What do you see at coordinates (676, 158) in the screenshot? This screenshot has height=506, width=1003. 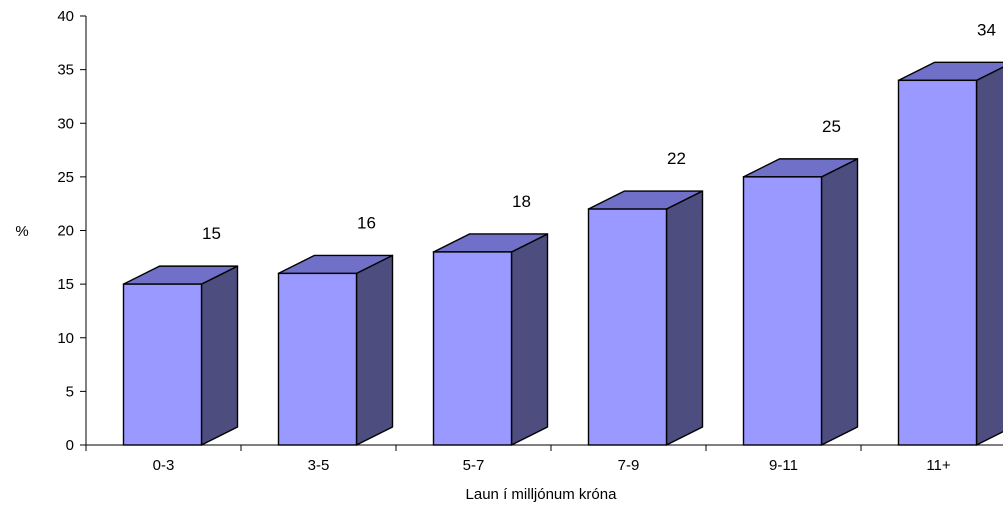 I see `data-label: 22` at bounding box center [676, 158].